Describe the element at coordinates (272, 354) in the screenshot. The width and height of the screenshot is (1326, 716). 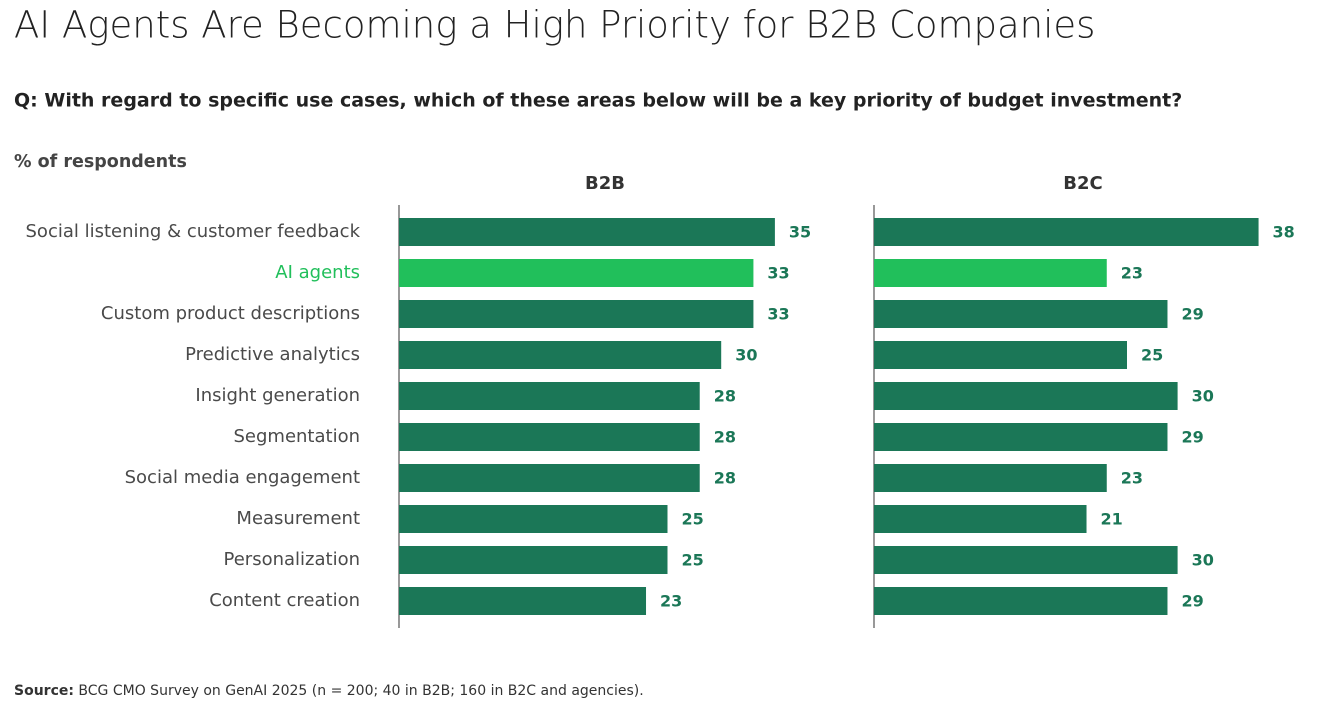
I see `category-label: Predictive analytics` at that location.